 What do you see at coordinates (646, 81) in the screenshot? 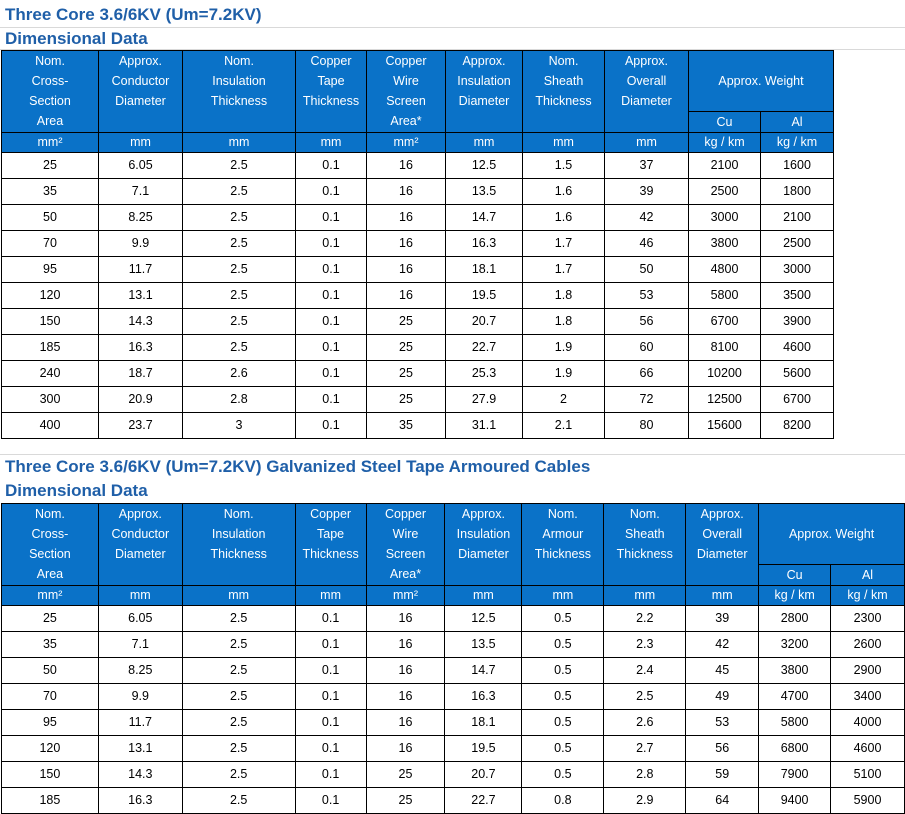
I see `column-header-line: Overall` at bounding box center [646, 81].